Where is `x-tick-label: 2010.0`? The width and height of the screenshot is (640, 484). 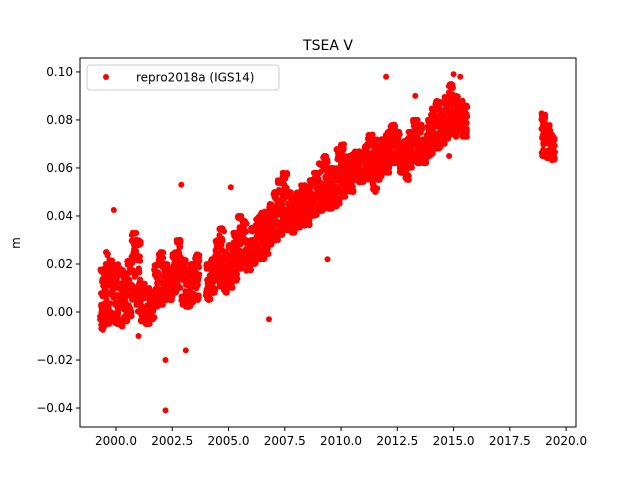
x-tick-label: 2010.0 is located at coordinates (341, 441).